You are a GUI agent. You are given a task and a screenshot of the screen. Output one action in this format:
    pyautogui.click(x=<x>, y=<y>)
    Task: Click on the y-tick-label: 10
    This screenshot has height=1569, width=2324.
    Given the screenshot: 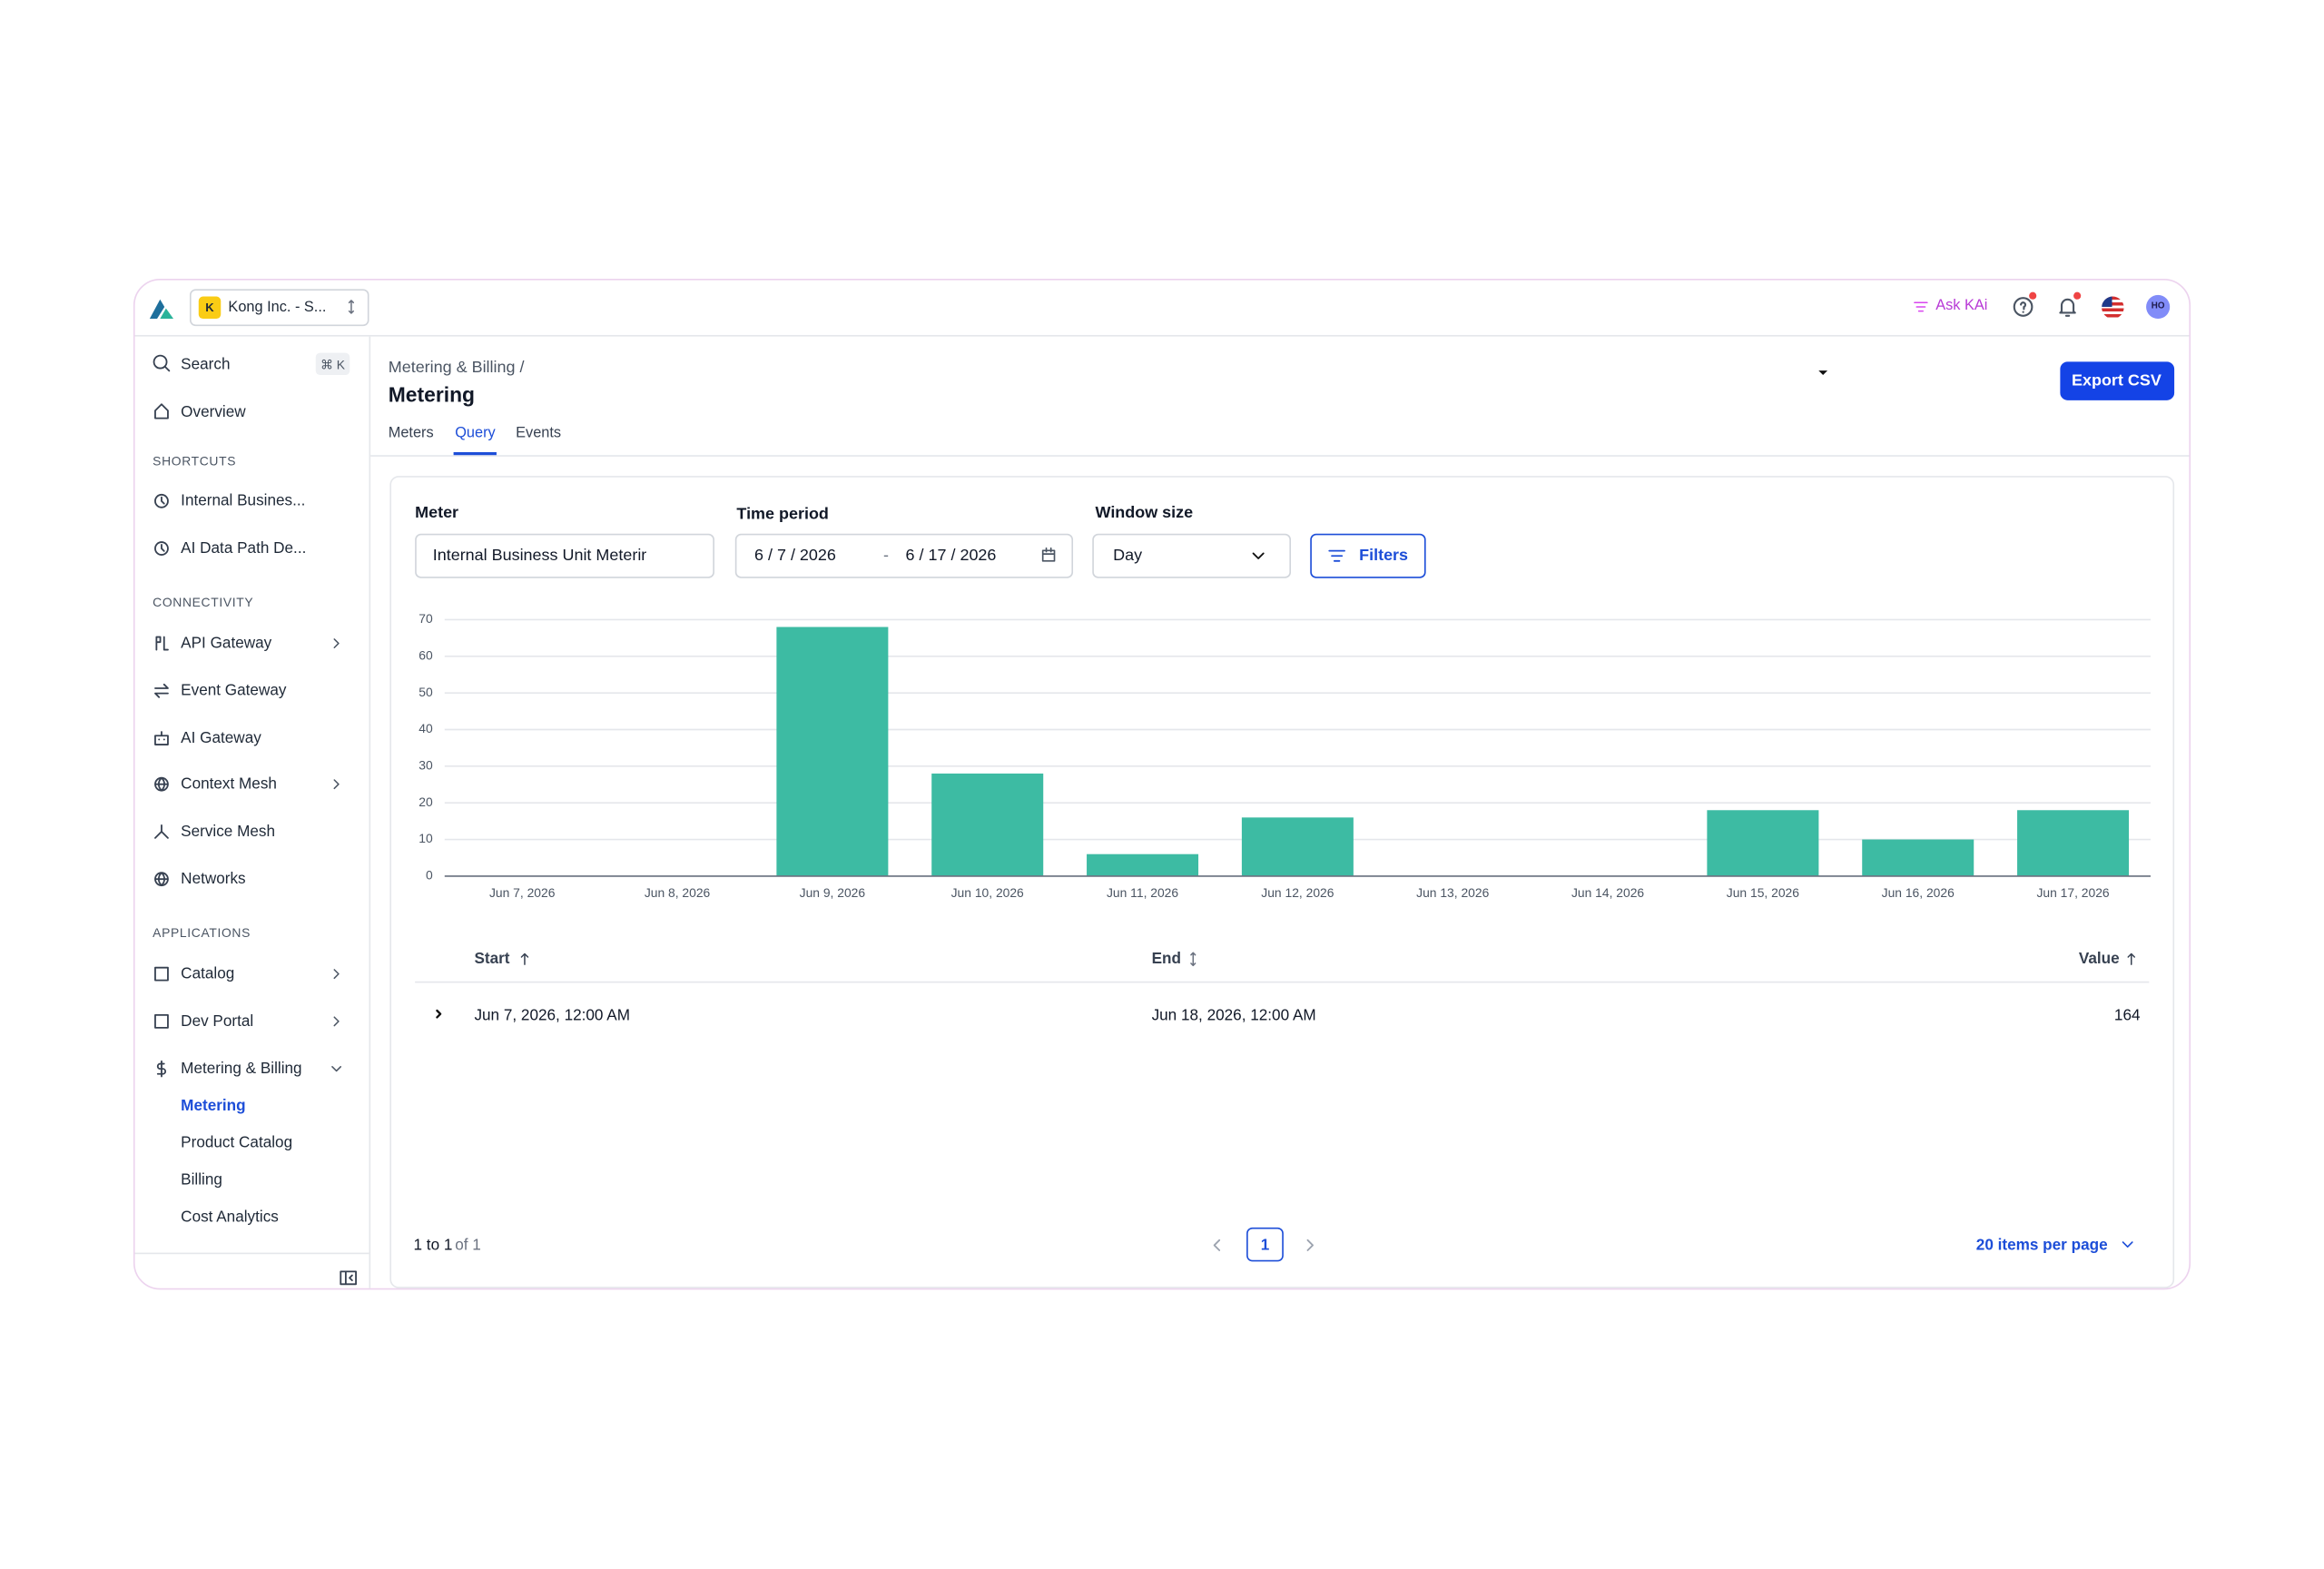 What is the action you would take?
    pyautogui.click(x=426, y=838)
    